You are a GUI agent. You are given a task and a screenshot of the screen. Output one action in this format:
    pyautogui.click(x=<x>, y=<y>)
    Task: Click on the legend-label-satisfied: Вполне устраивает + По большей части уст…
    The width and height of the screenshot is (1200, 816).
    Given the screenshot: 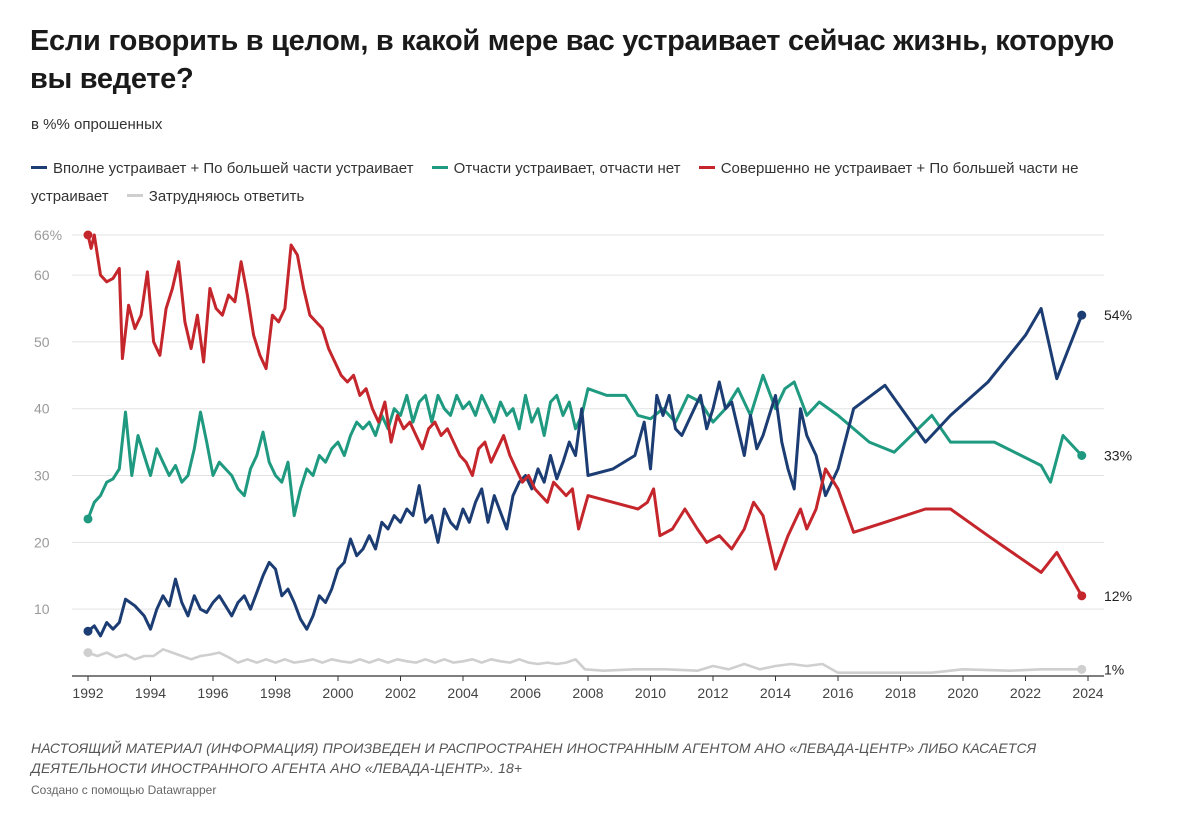 What is the action you would take?
    pyautogui.click(x=233, y=168)
    